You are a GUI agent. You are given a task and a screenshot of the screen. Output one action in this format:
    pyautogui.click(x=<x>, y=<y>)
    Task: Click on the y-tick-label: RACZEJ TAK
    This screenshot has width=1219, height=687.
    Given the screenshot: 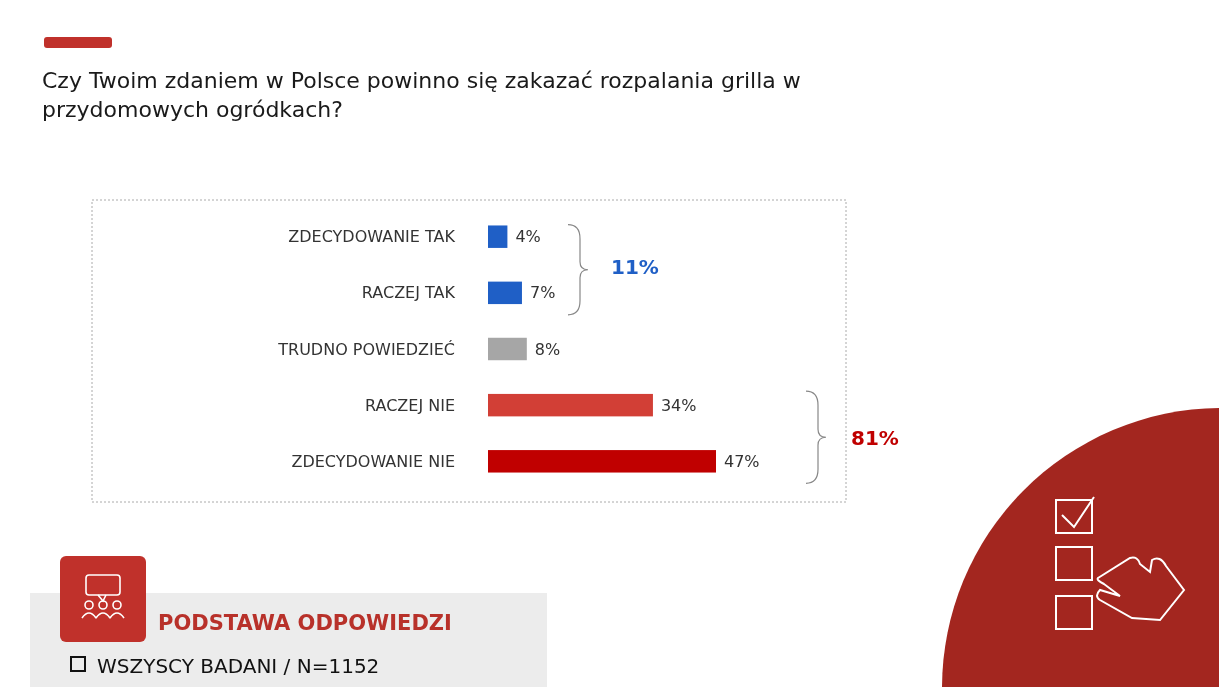 What is the action you would take?
    pyautogui.click(x=408, y=293)
    